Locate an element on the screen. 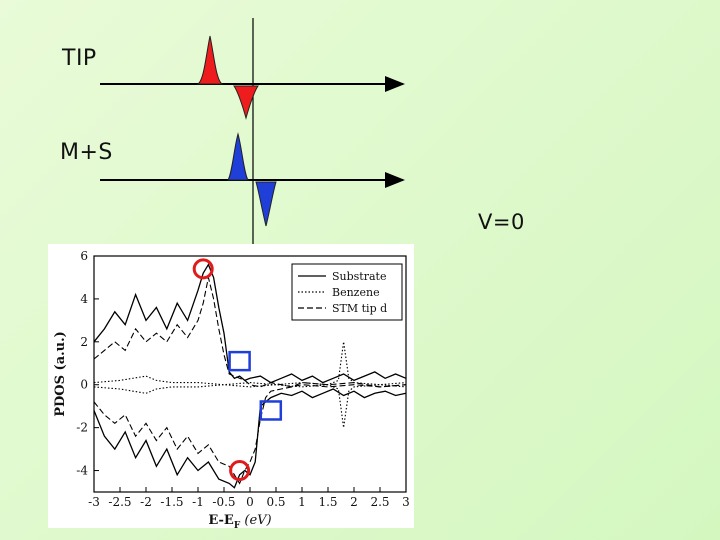 This screenshot has height=540, width=720. x-tick-label: 1.5 is located at coordinates (327, 502).